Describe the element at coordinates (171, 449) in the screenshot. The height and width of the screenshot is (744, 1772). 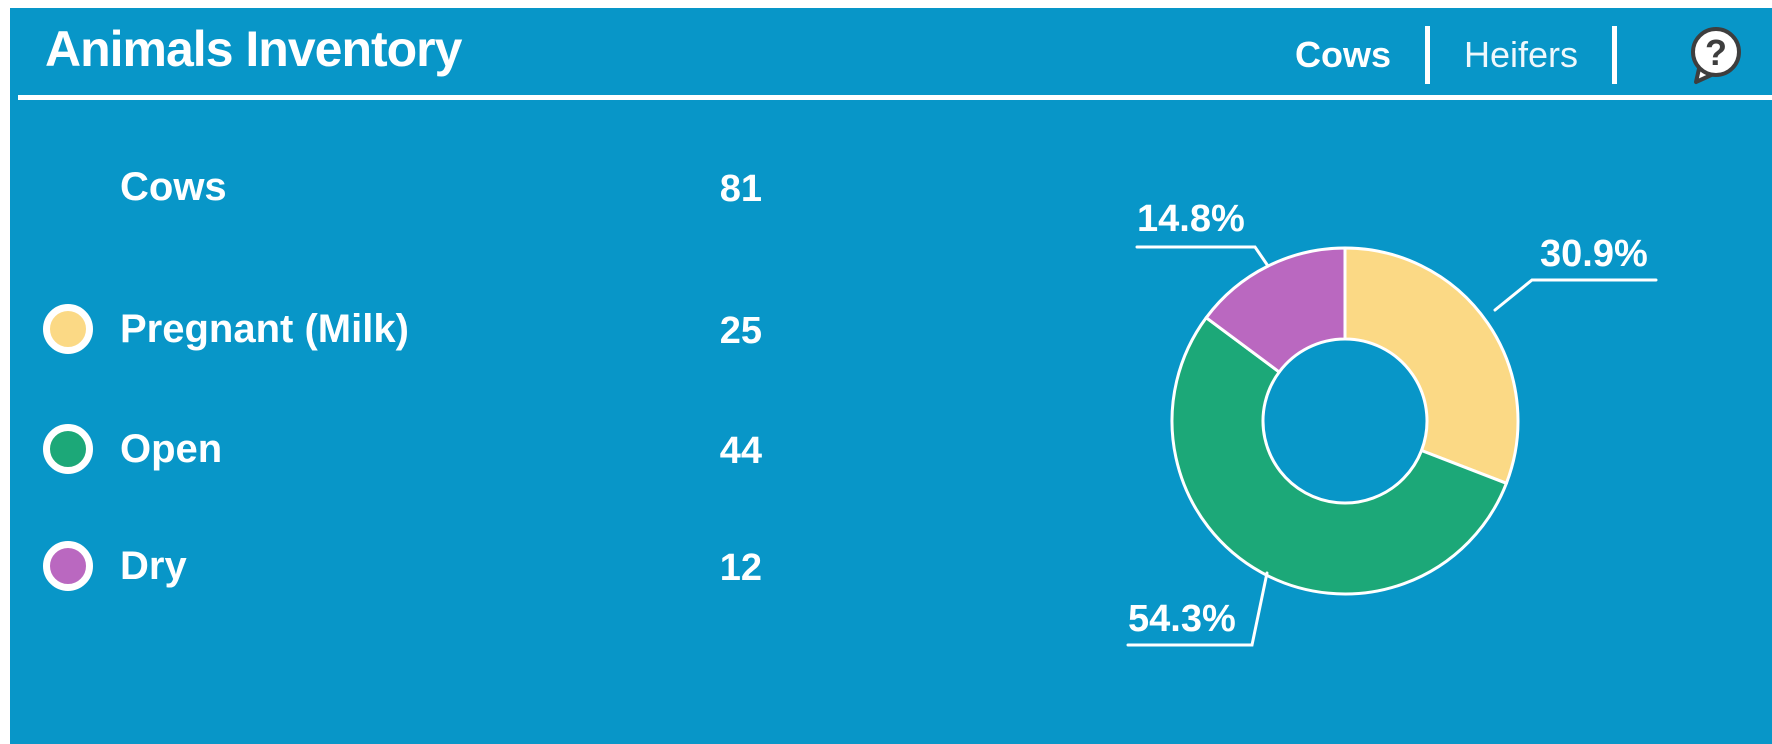
I see `legend-label: Open` at that location.